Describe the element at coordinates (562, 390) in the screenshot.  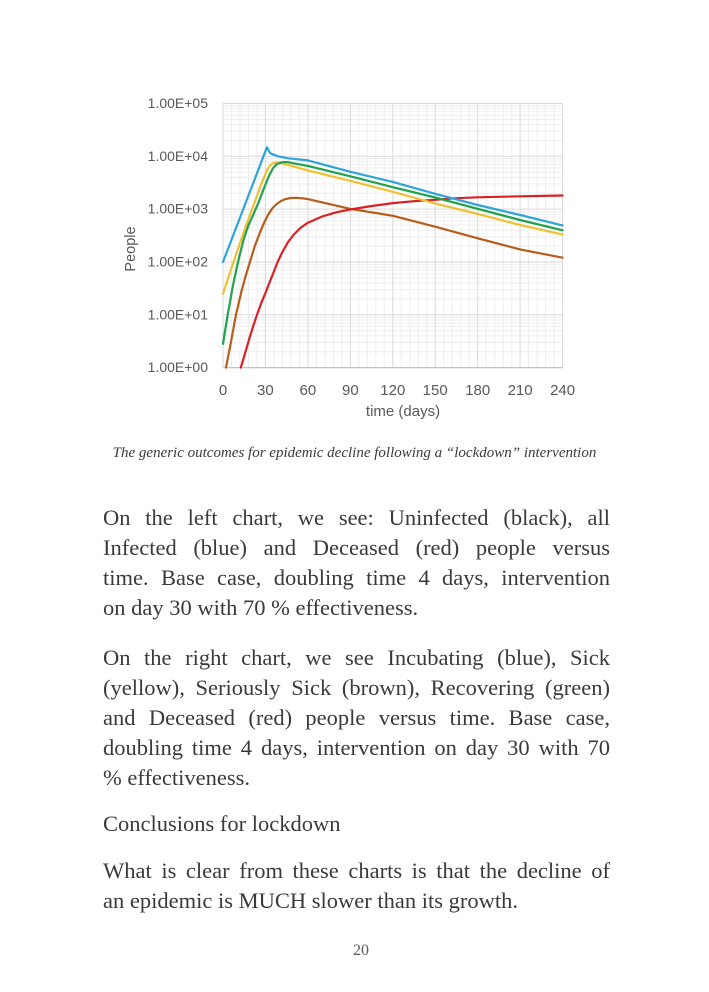
I see `svg-text: 240` at that location.